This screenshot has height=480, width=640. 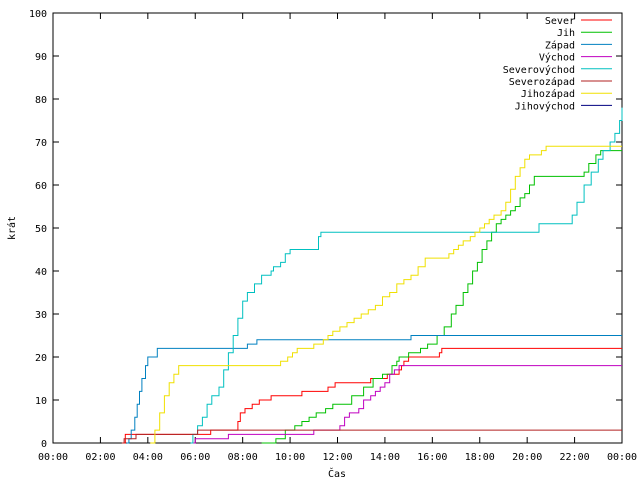 I want to click on legend-label: Sever, so click(x=560, y=21).